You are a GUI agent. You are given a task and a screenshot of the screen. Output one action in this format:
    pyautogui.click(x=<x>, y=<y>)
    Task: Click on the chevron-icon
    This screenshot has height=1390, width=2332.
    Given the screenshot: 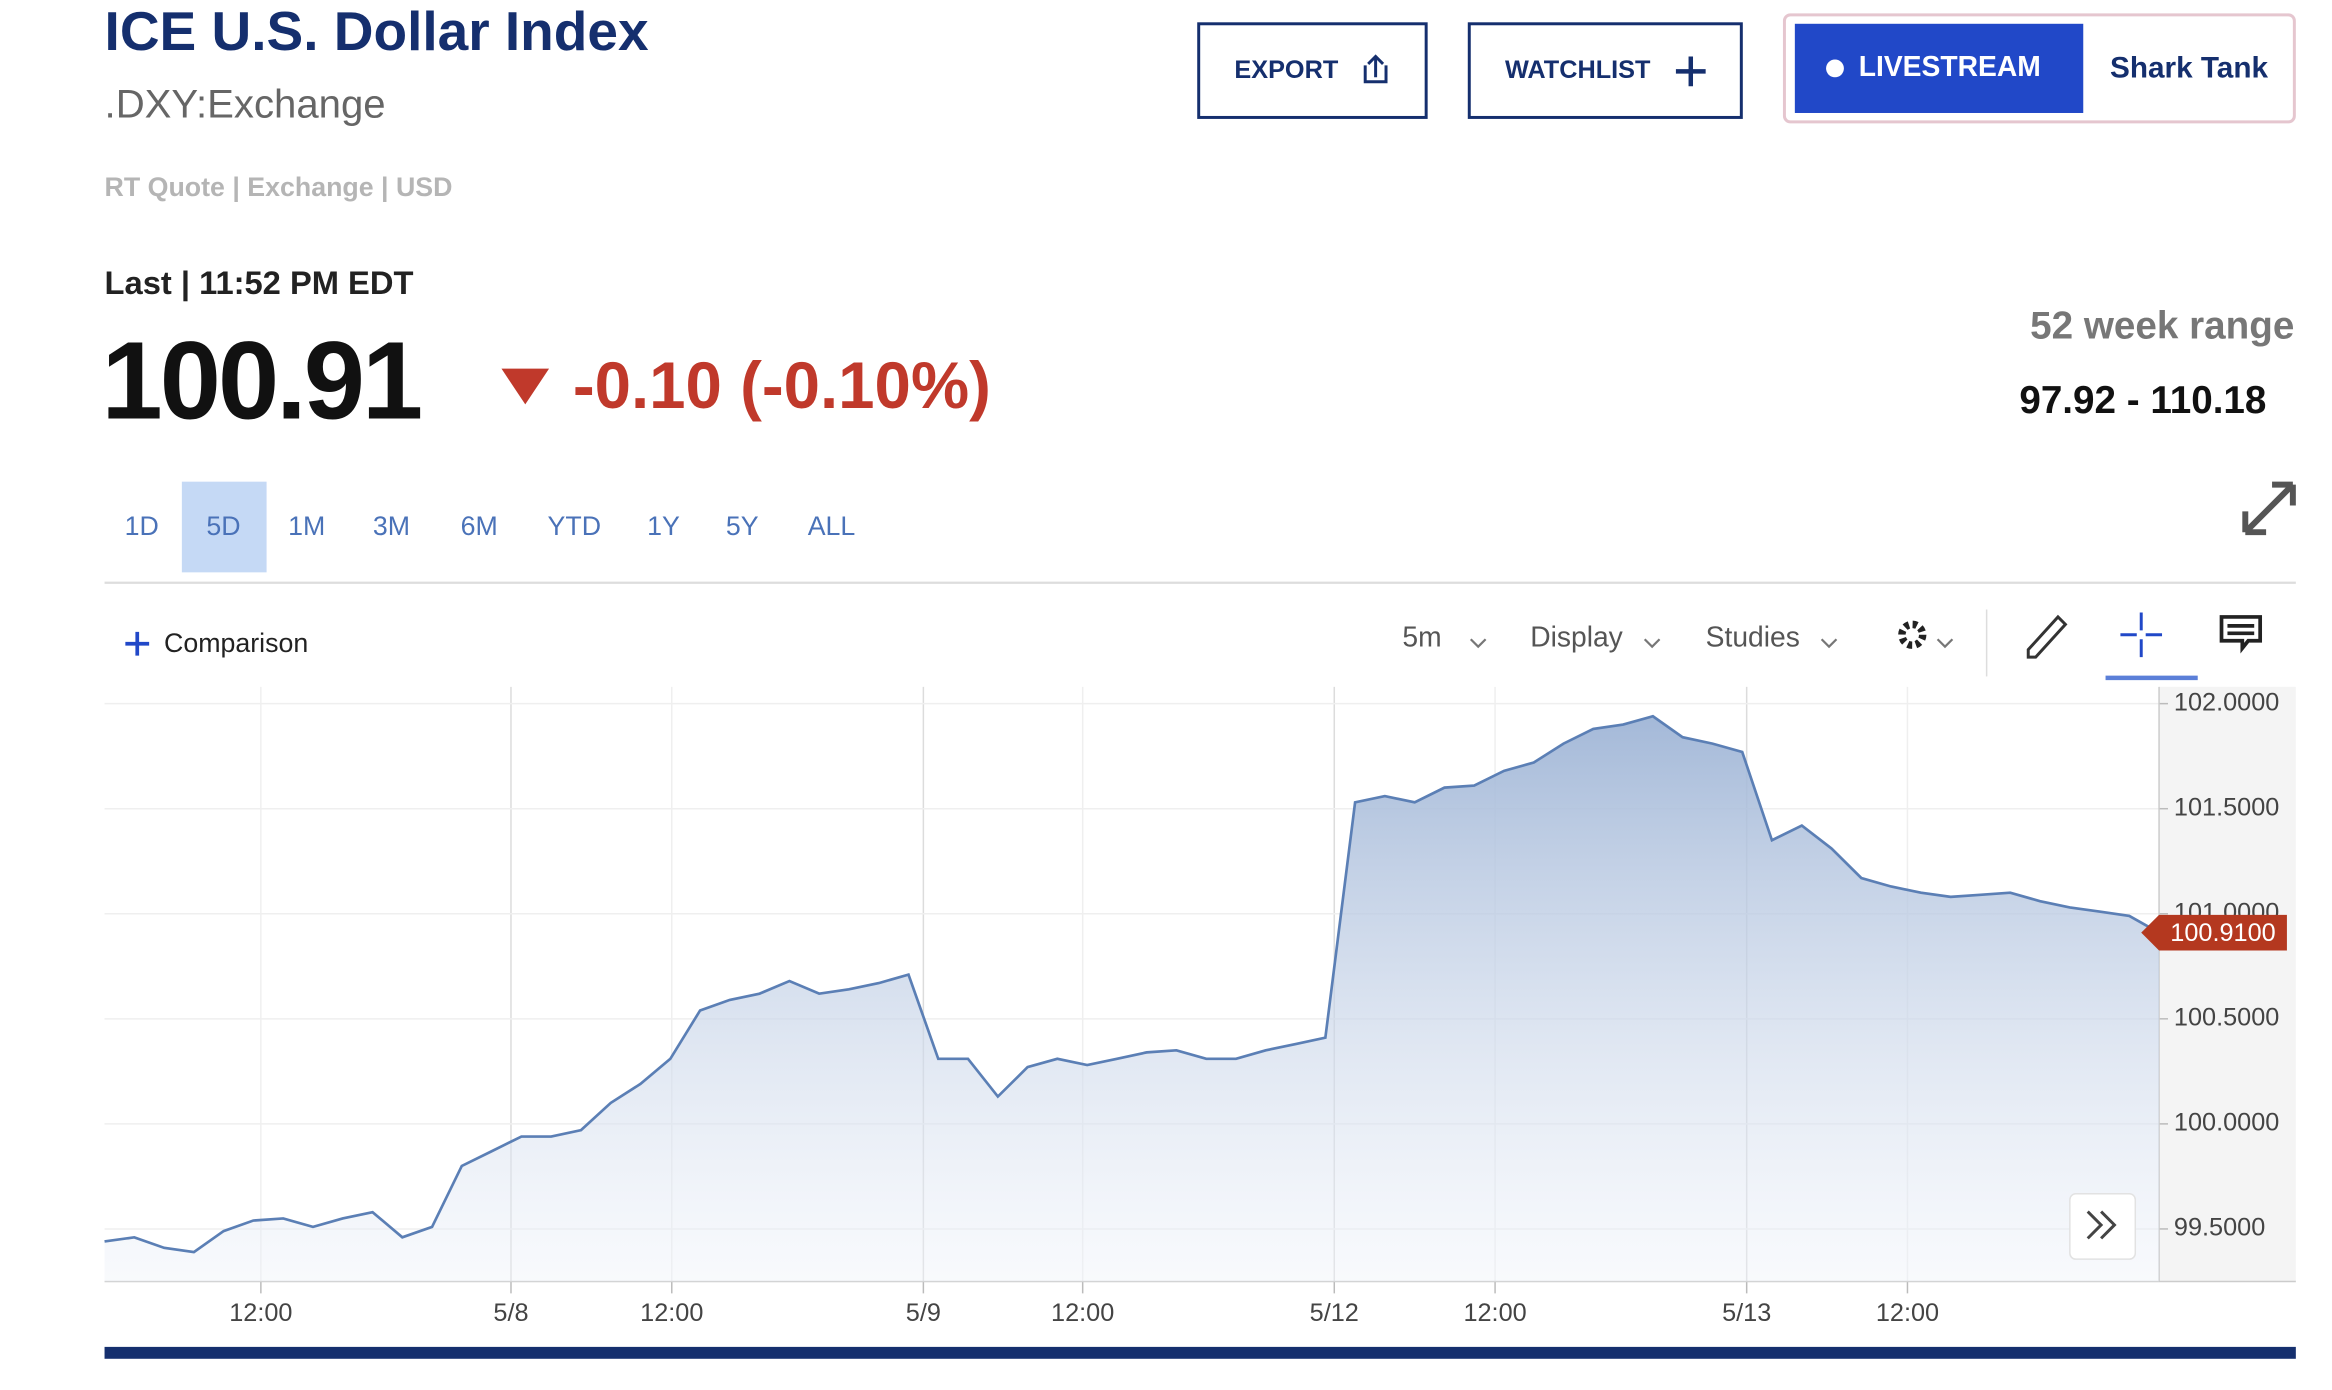 What is the action you would take?
    pyautogui.click(x=2101, y=1225)
    